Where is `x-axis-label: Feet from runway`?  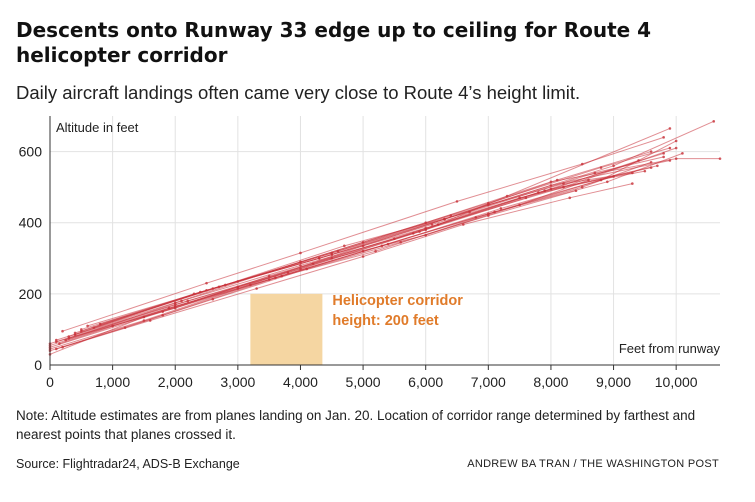 x-axis-label: Feet from runway is located at coordinates (670, 348).